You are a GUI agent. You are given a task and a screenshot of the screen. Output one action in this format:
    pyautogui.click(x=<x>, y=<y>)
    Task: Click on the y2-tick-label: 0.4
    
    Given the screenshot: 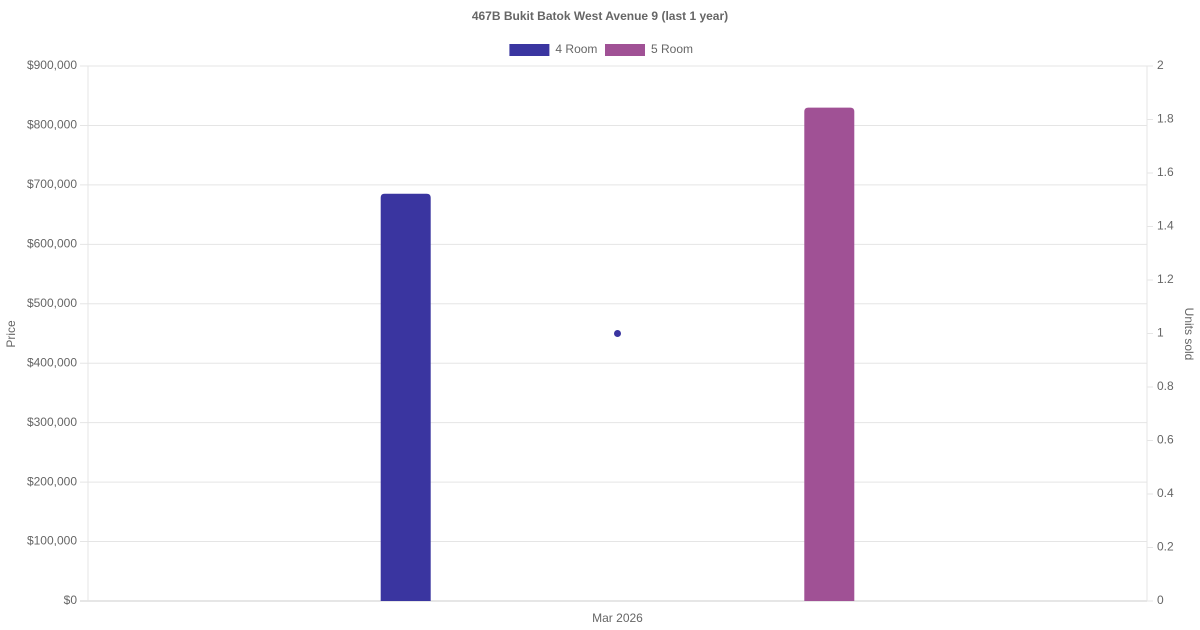 What is the action you would take?
    pyautogui.click(x=1165, y=493)
    